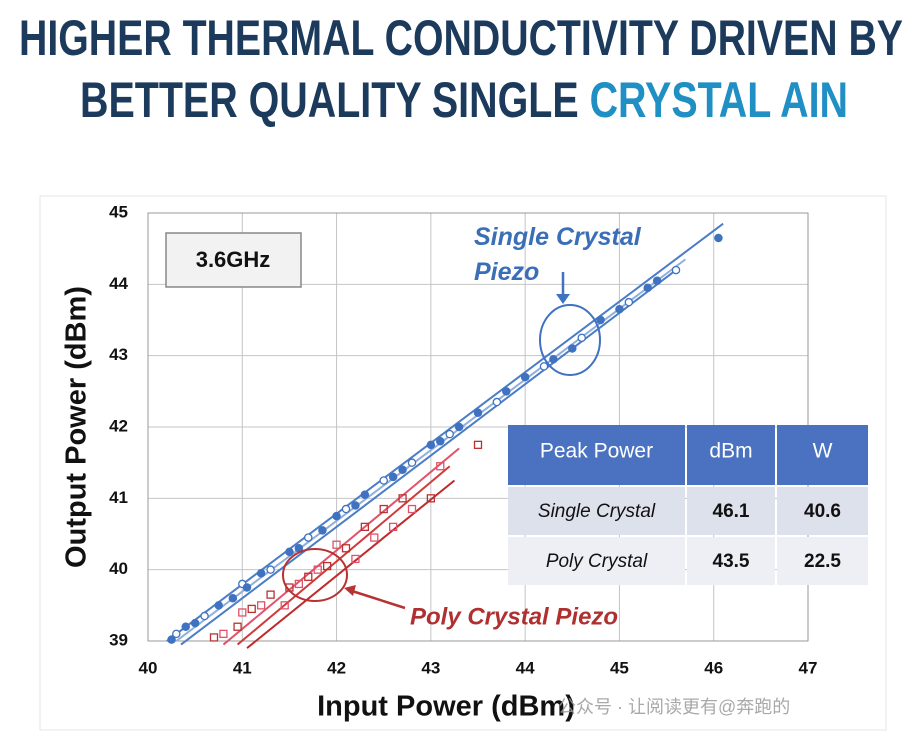 The image size is (920, 744). Describe the element at coordinates (118, 425) in the screenshot. I see `y-tick-label: 42` at that location.